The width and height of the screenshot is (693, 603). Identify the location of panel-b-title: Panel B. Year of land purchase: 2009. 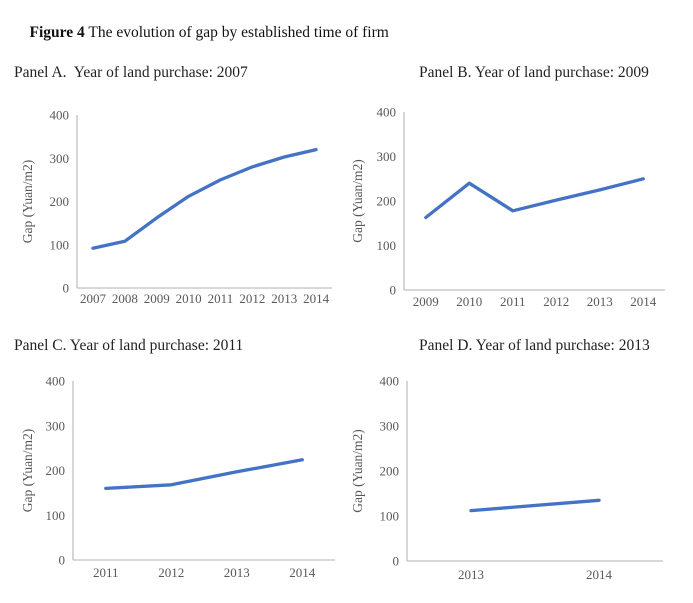
(534, 72).